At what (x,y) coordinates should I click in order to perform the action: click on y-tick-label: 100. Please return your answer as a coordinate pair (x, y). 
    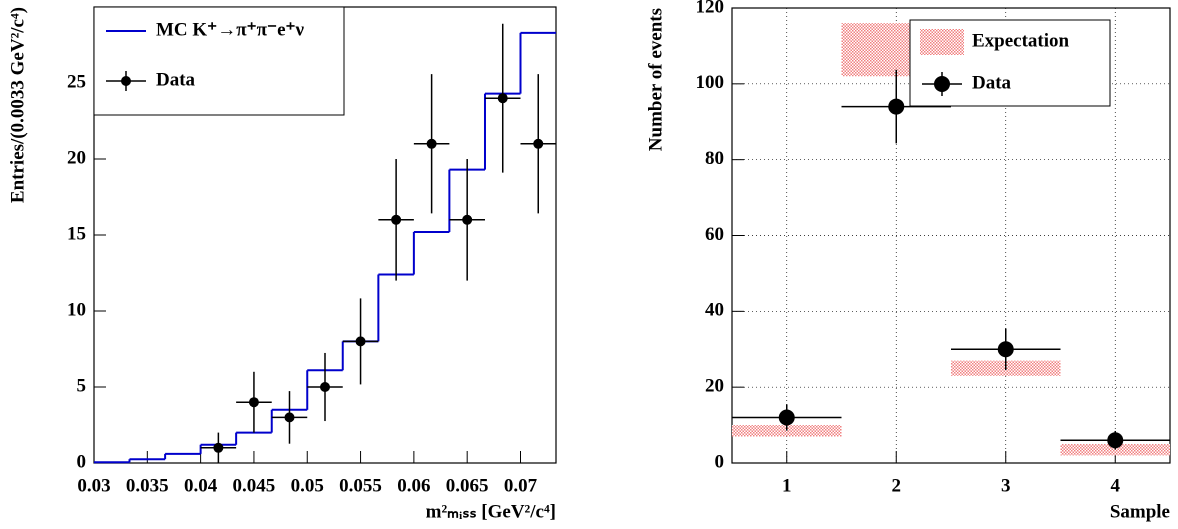
    Looking at the image, I should click on (710, 82).